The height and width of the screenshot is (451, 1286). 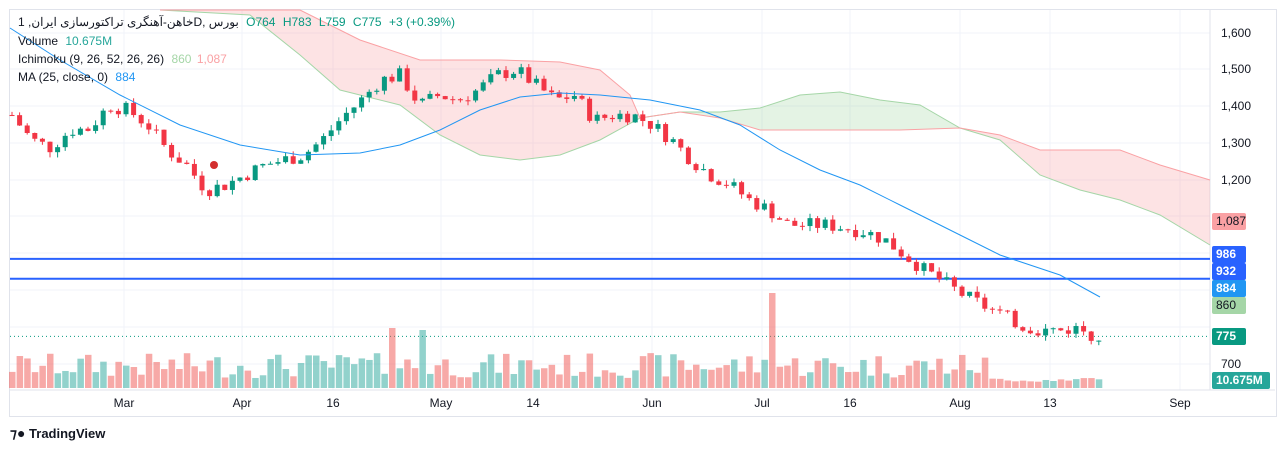 I want to click on tradingview-logo: ⁊● TradingView, so click(x=57, y=433).